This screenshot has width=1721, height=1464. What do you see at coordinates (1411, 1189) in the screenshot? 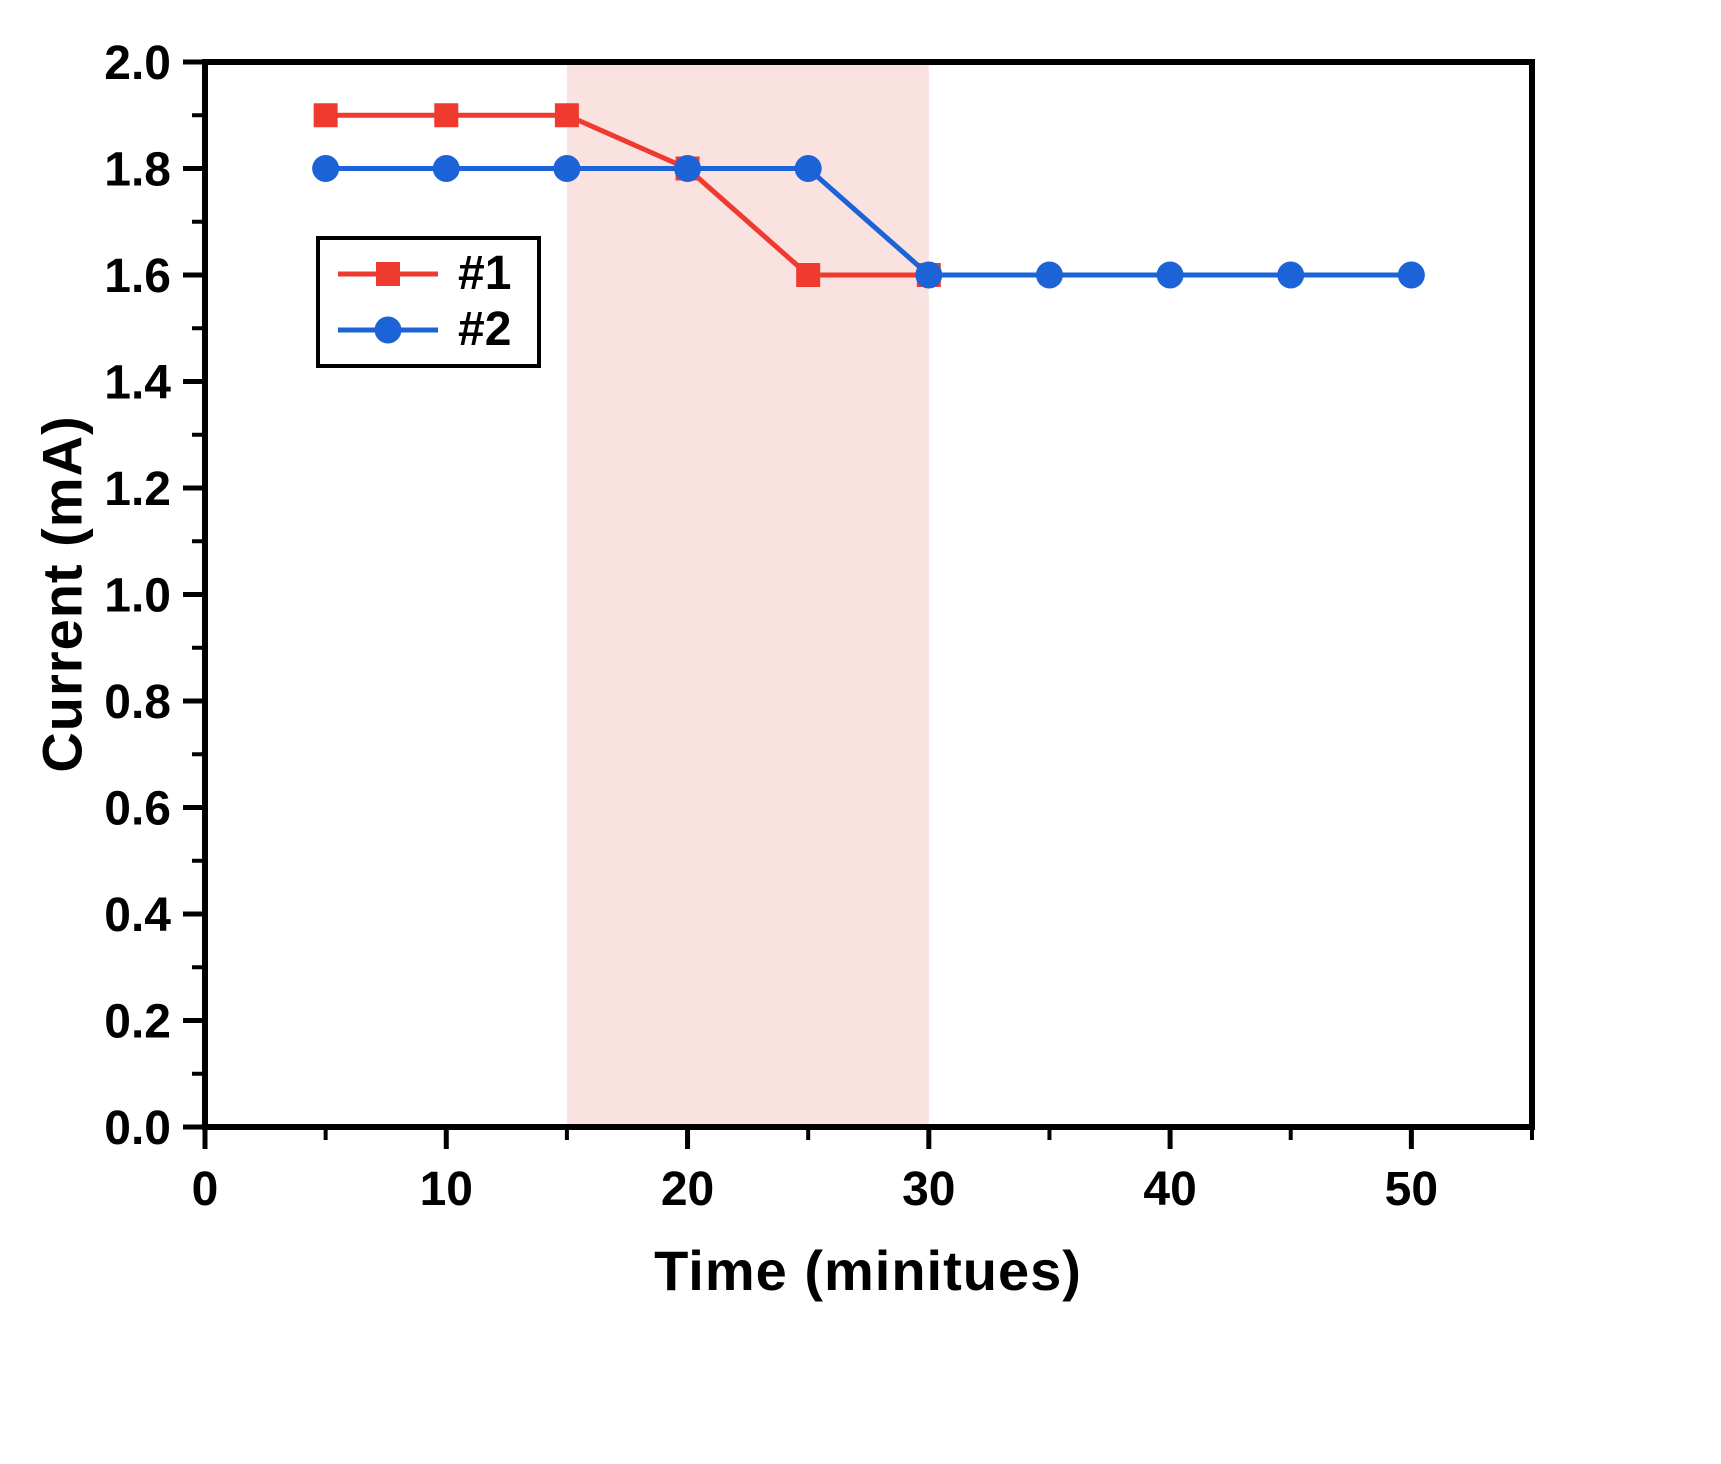
I see `tick-label: 50` at bounding box center [1411, 1189].